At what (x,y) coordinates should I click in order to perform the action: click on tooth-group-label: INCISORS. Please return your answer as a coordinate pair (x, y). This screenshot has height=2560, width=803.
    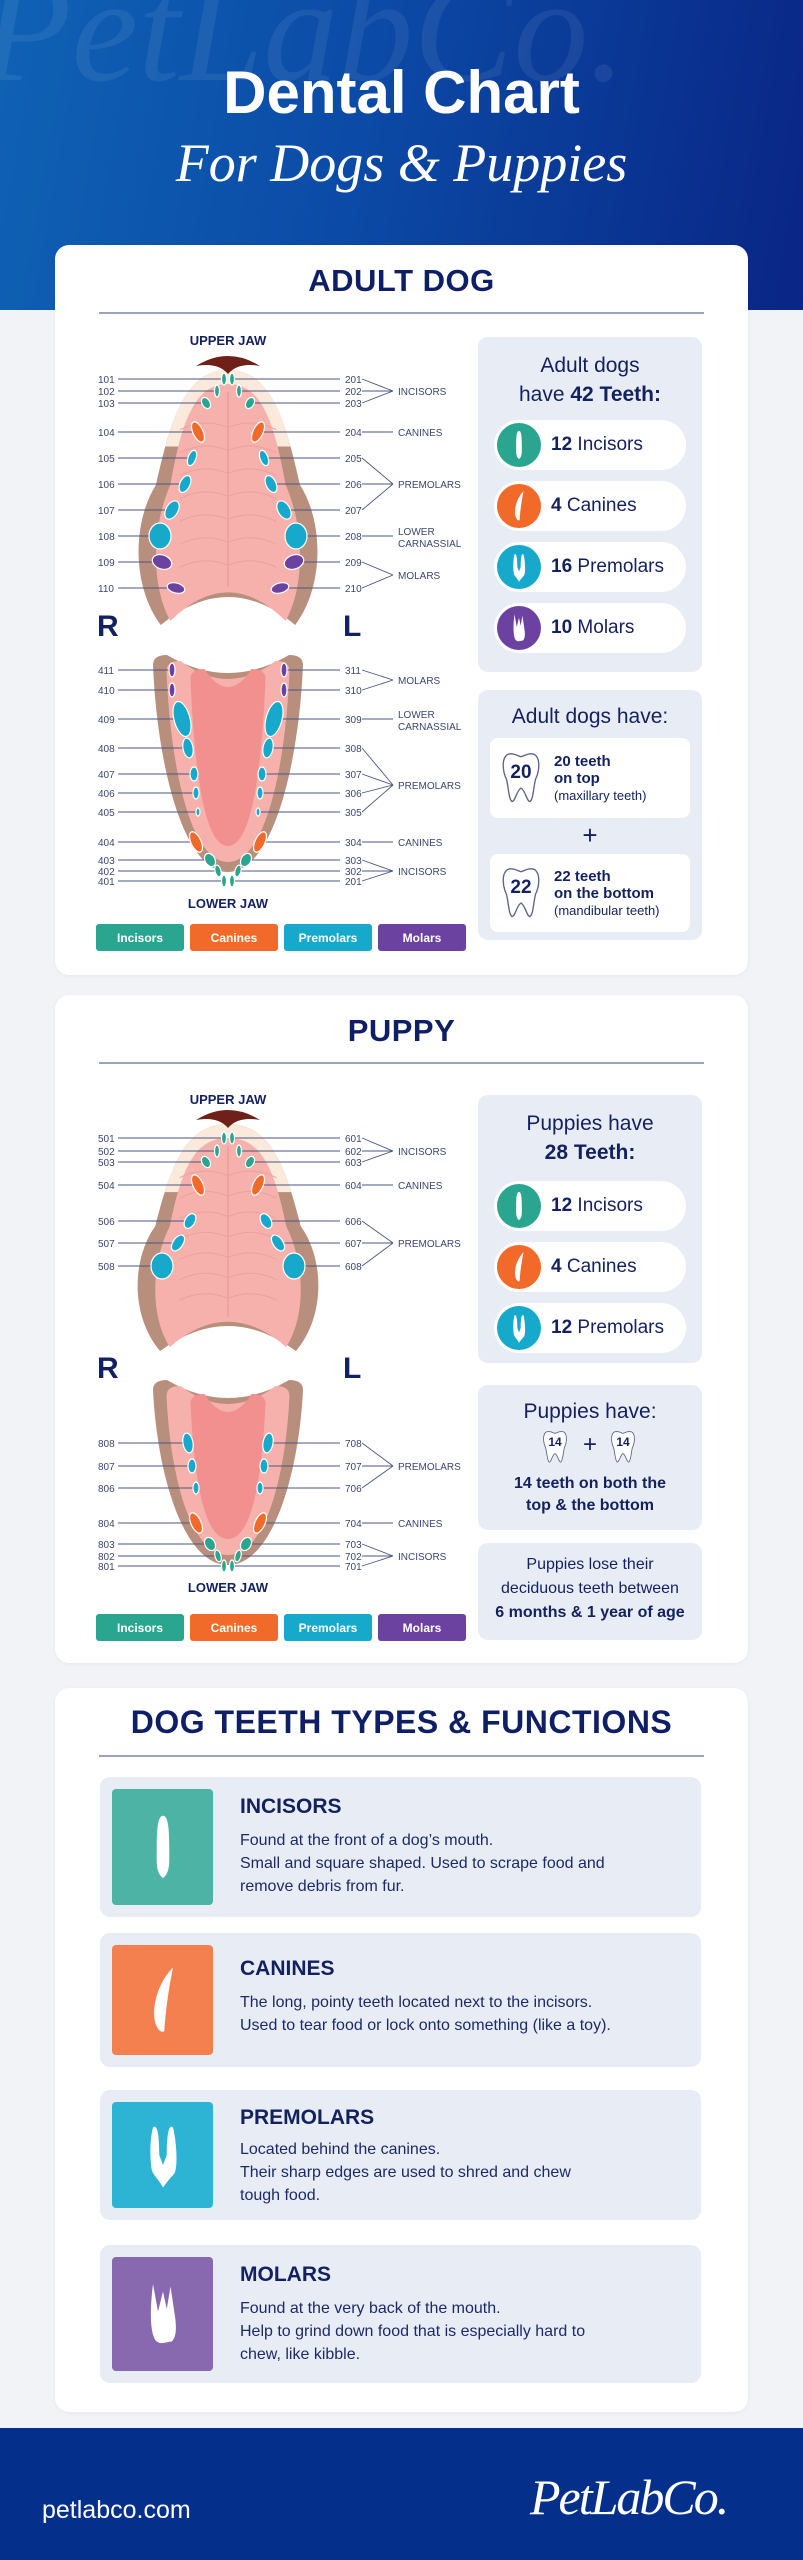
    Looking at the image, I should click on (422, 1152).